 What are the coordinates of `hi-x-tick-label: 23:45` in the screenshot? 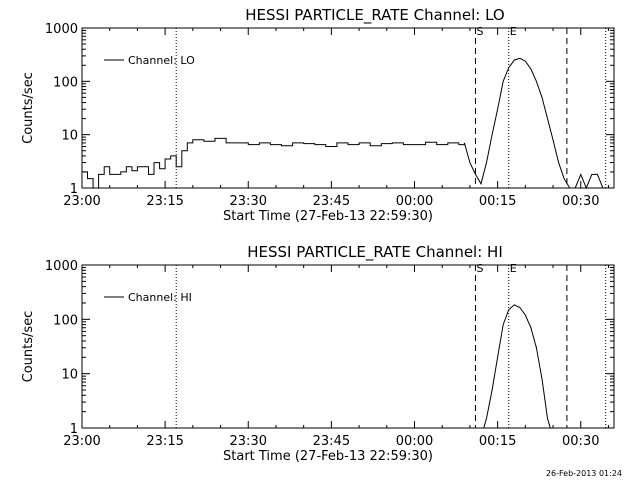 It's located at (331, 441).